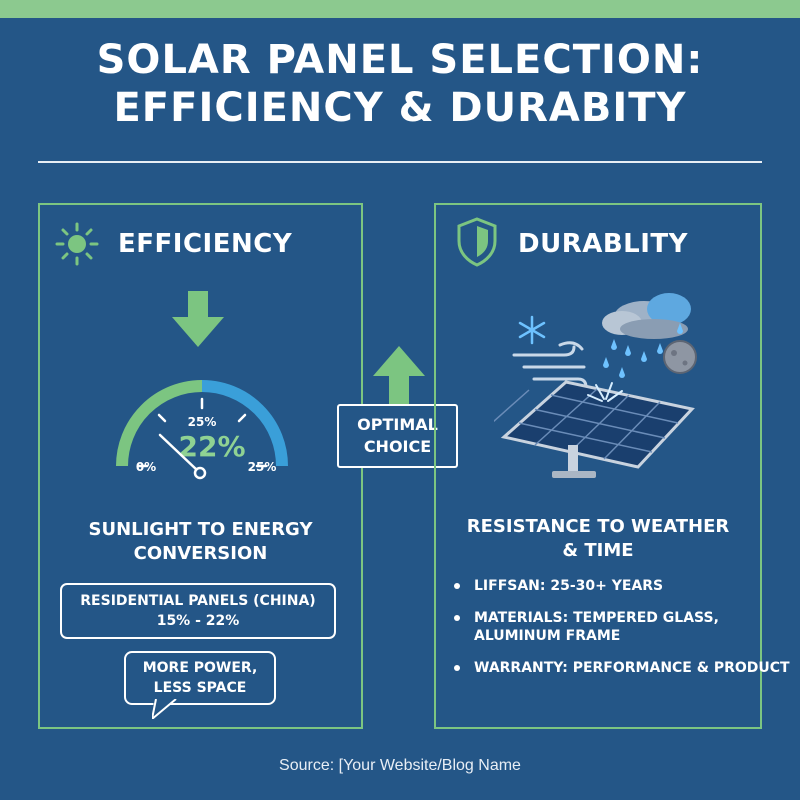 This screenshot has width=800, height=800. What do you see at coordinates (198, 611) in the screenshot?
I see `residential-range-box: RESIDENTIAL PANELS (CHINA) 15% - 22%` at bounding box center [198, 611].